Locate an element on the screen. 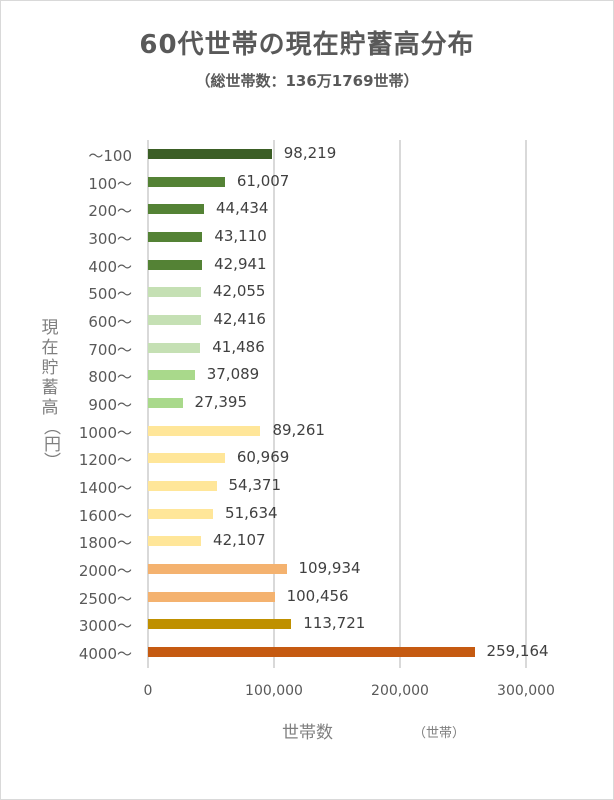 The width and height of the screenshot is (614, 800). value-label: 42,055 is located at coordinates (239, 291).